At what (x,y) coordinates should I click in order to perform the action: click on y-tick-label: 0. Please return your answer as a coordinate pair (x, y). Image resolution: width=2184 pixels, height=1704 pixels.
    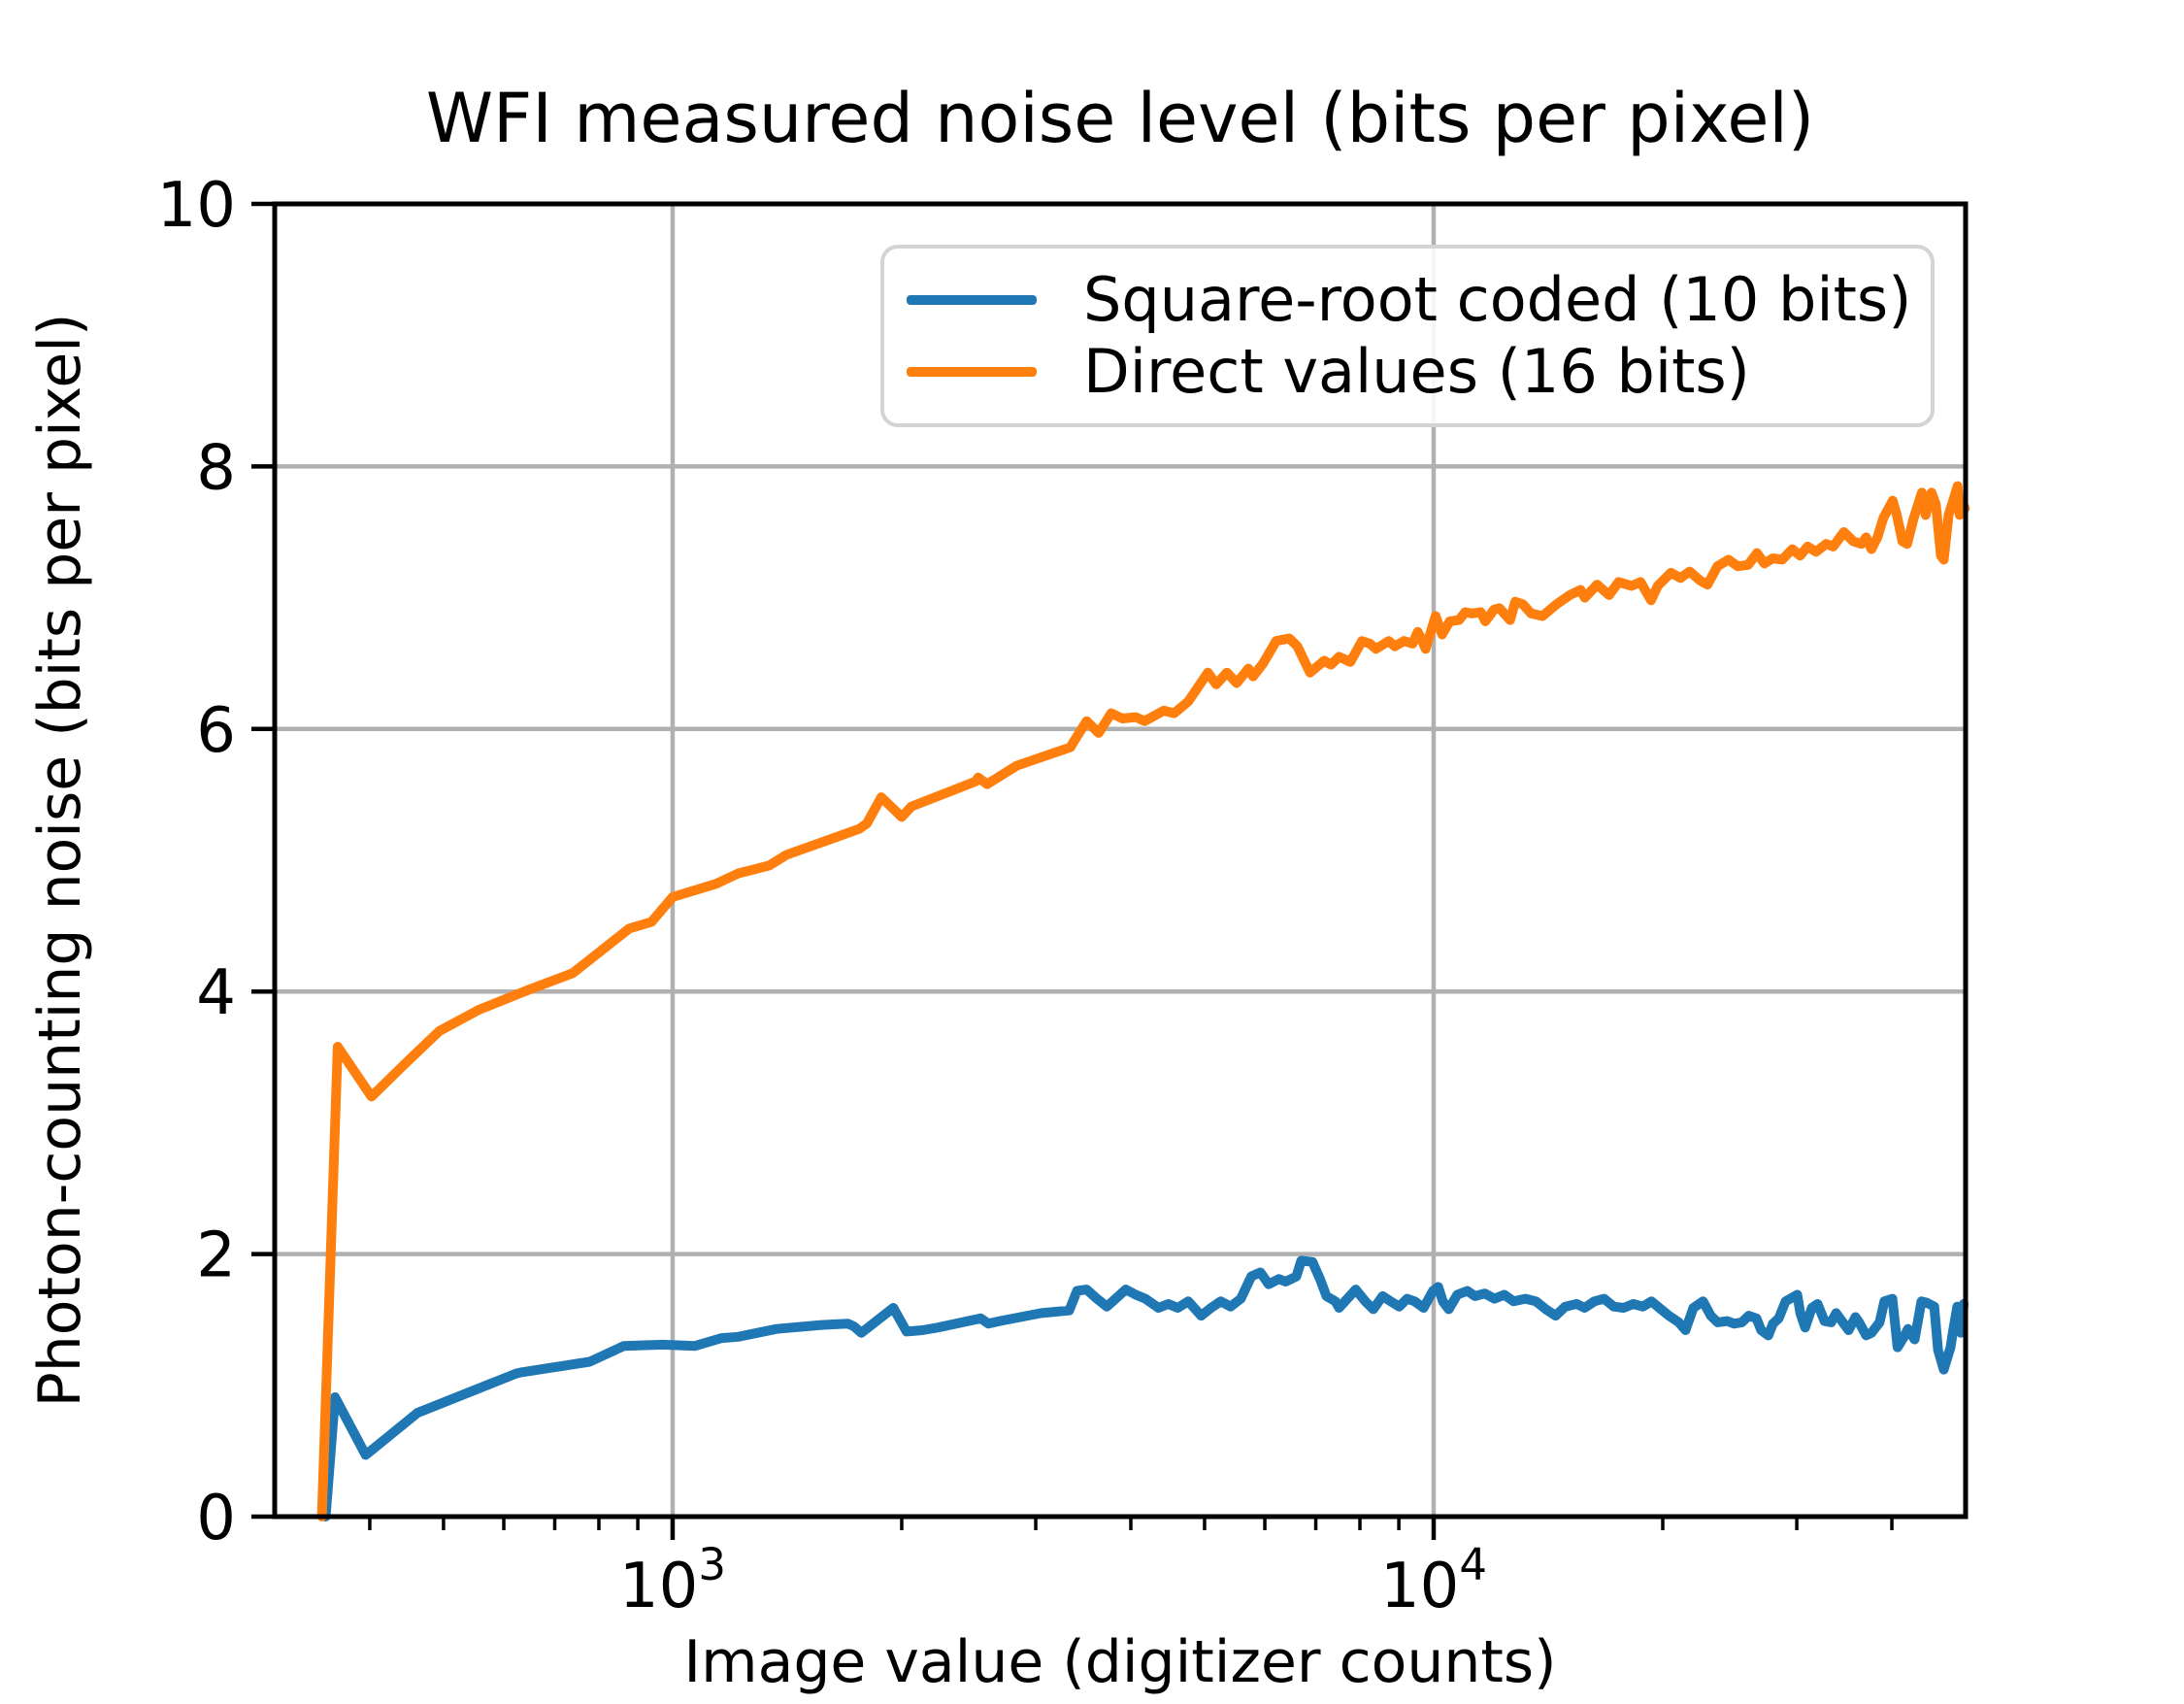
    Looking at the image, I should click on (216, 1518).